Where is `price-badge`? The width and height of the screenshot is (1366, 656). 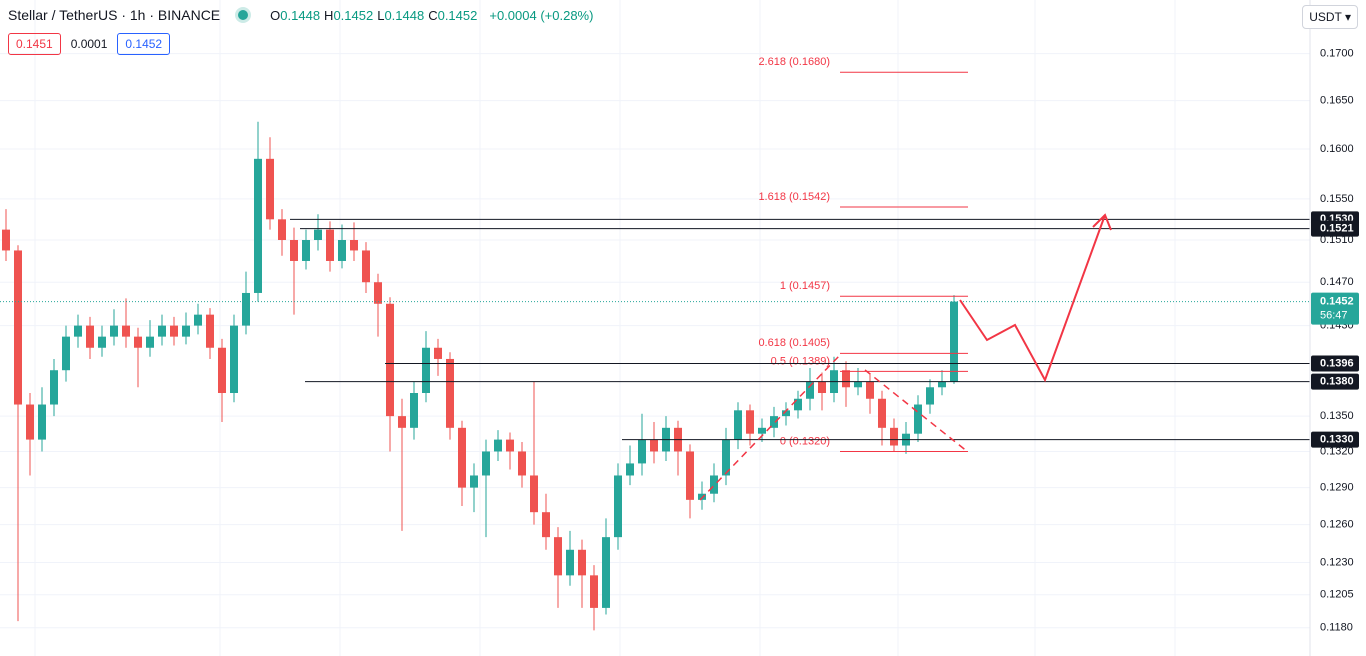
price-badge is located at coordinates (1335, 308).